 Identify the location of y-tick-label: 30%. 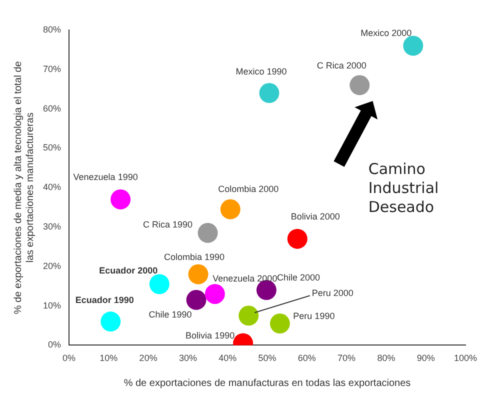
(52, 226).